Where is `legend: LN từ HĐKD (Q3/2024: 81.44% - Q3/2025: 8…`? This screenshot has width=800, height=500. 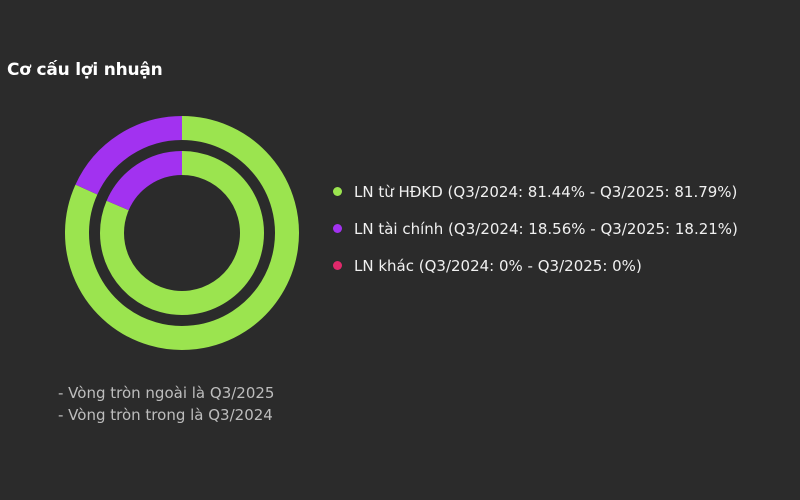 legend: LN từ HĐKD (Q3/2024: 81.44% - Q3/2025: 8… is located at coordinates (535, 237).